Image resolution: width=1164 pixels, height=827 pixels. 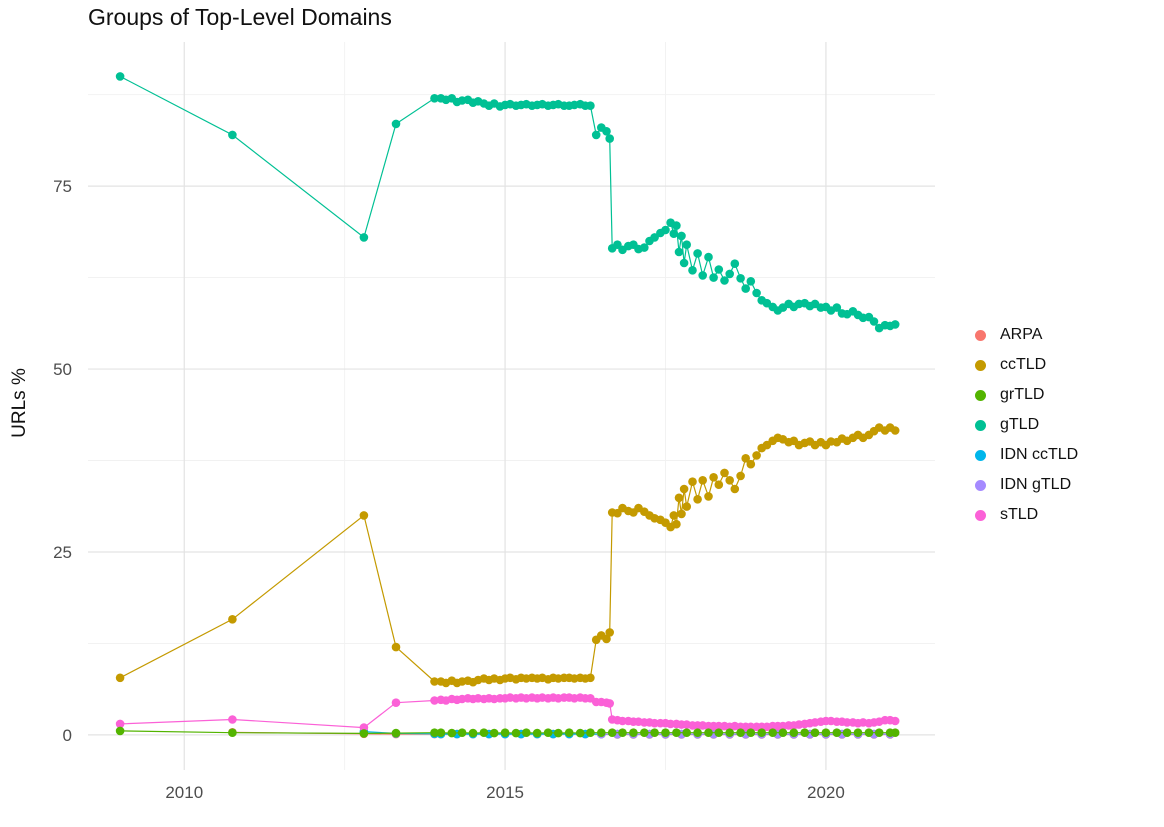 I want to click on legend-label: sTLD, so click(x=1019, y=514).